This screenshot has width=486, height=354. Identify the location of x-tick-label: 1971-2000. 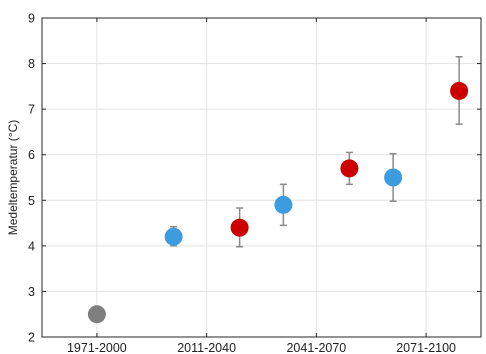
(97, 347).